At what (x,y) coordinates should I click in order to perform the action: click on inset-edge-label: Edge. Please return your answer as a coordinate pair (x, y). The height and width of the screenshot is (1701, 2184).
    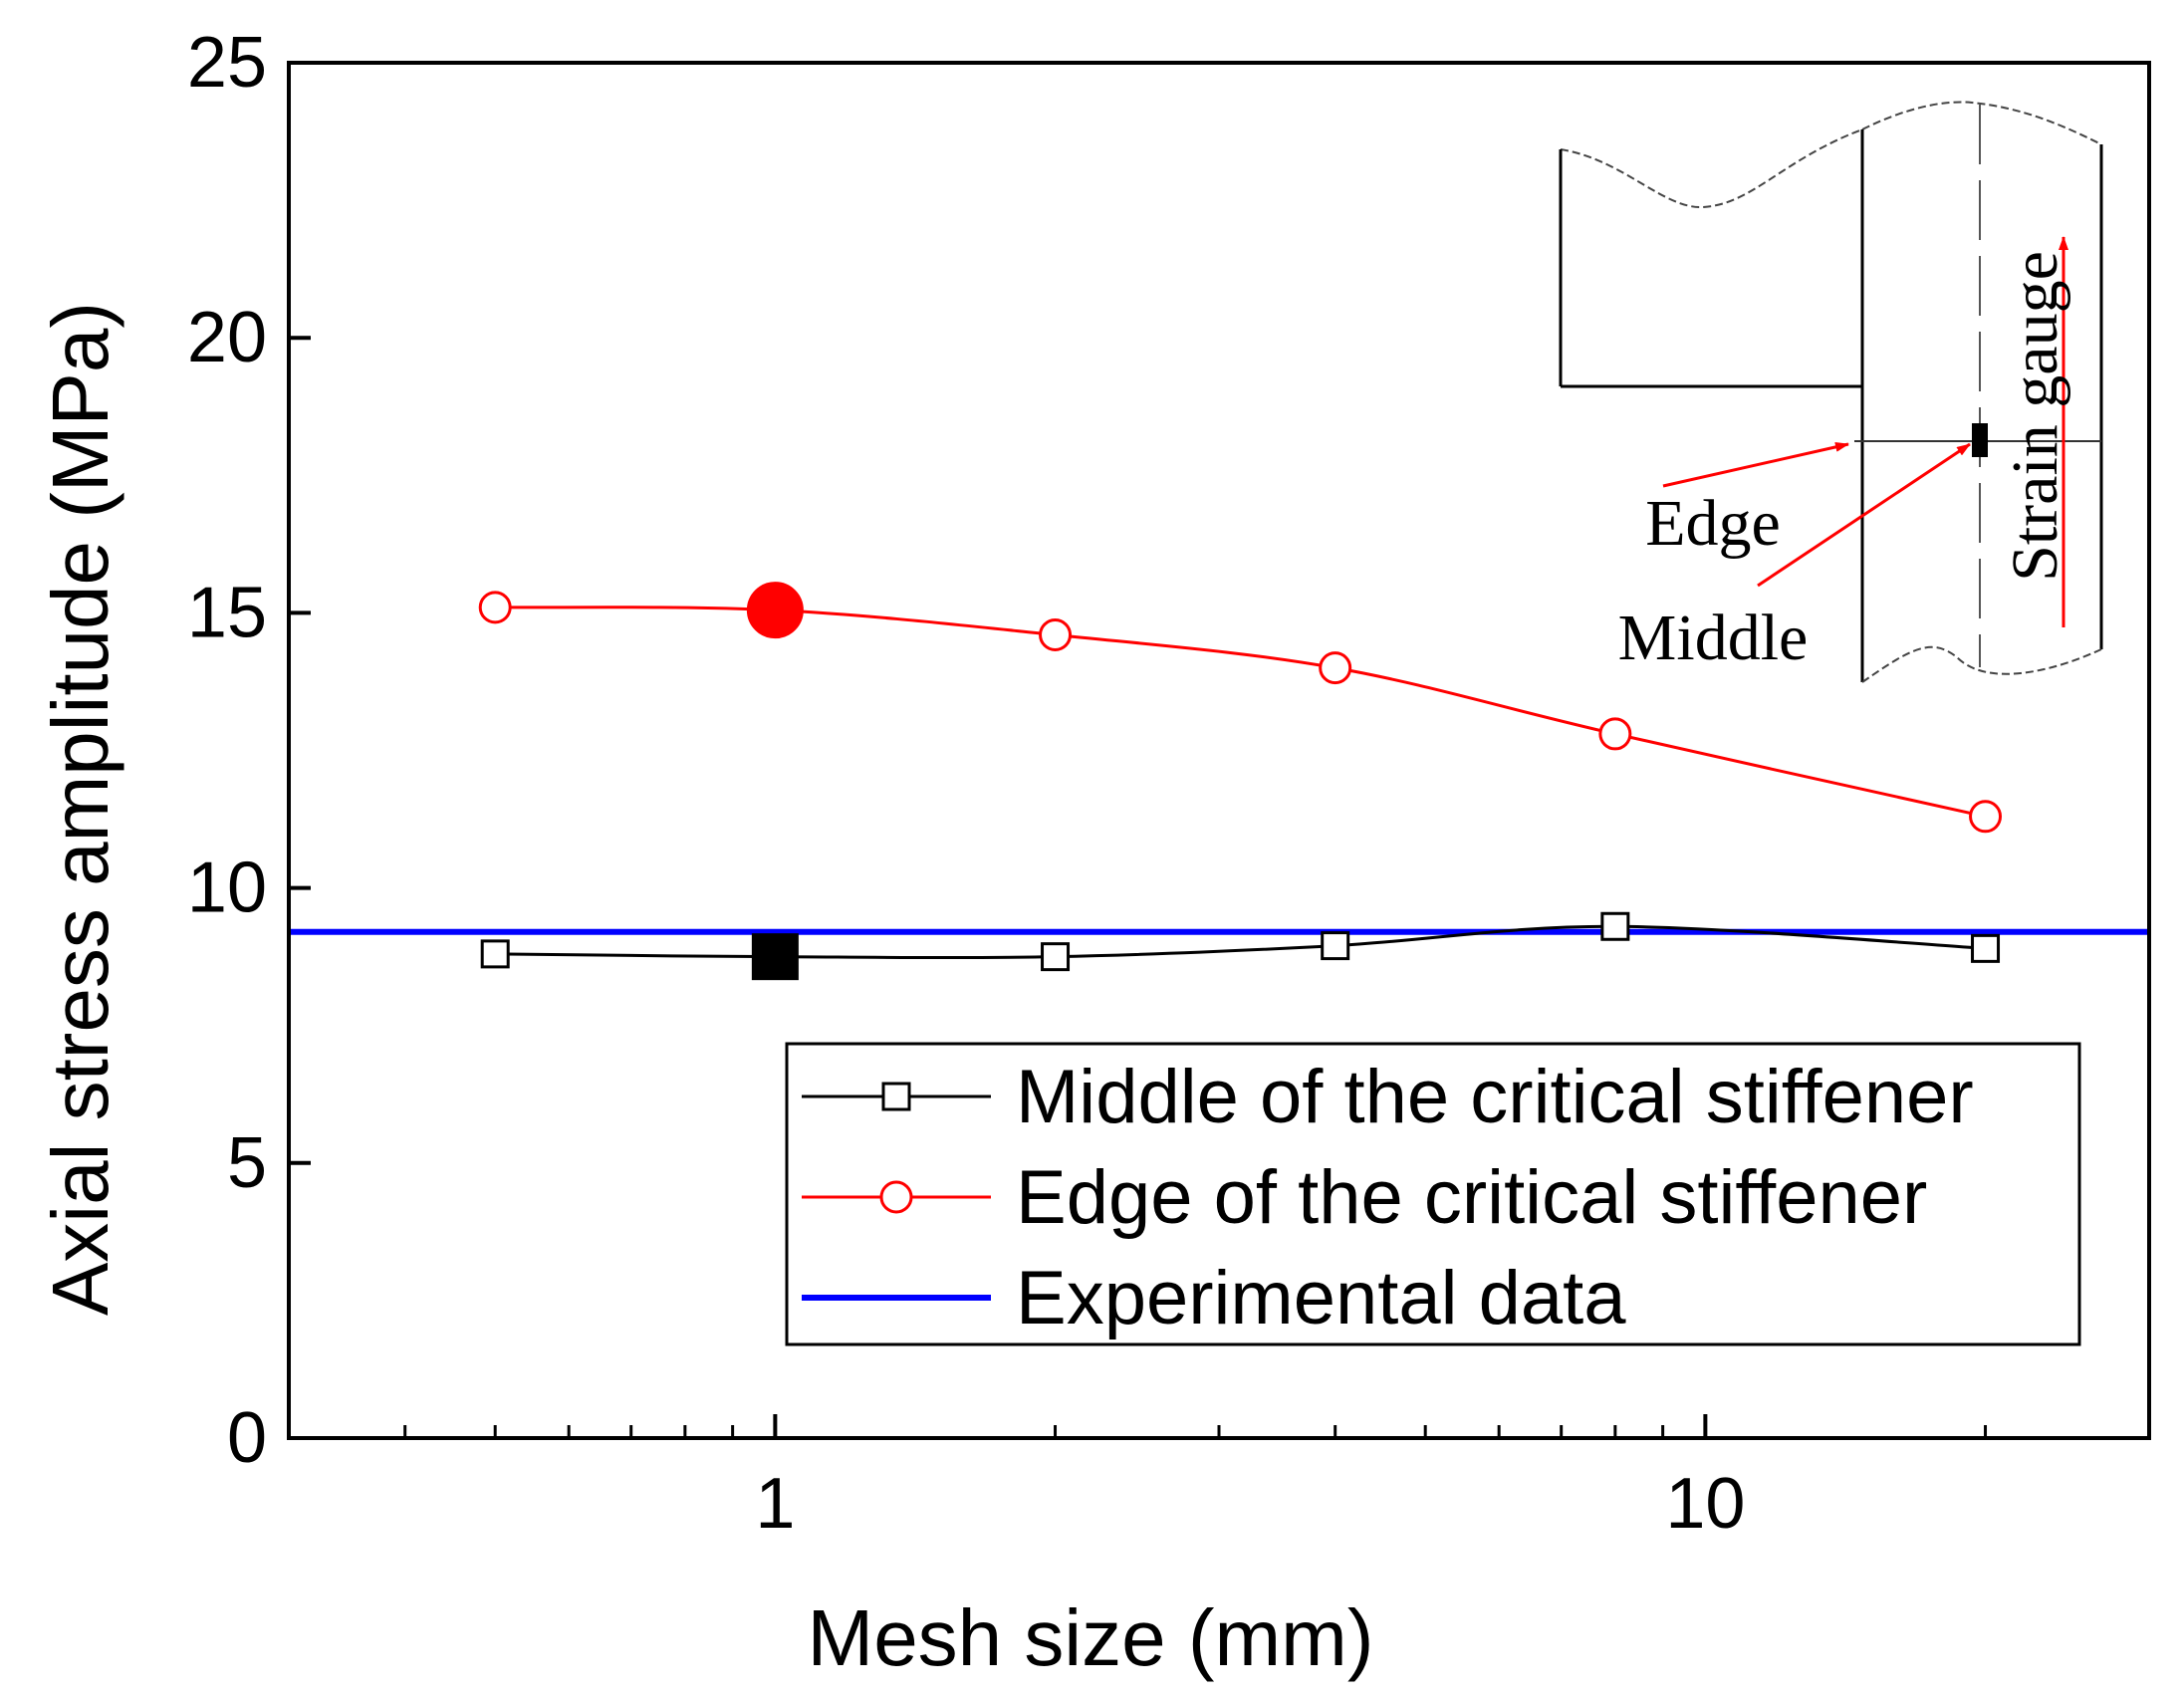
    Looking at the image, I should click on (1713, 524).